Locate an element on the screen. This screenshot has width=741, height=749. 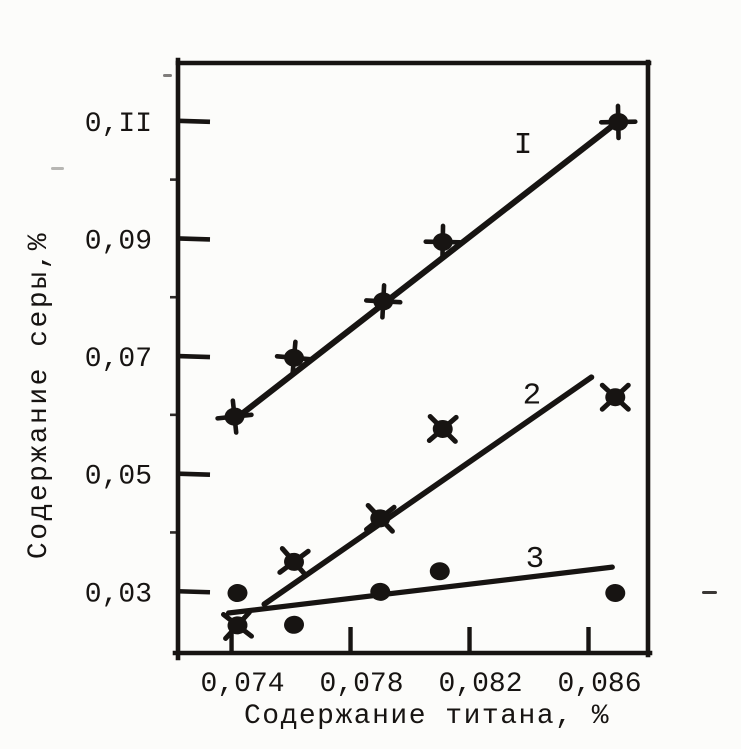
y-tick-label: 0,07 is located at coordinates (118, 359).